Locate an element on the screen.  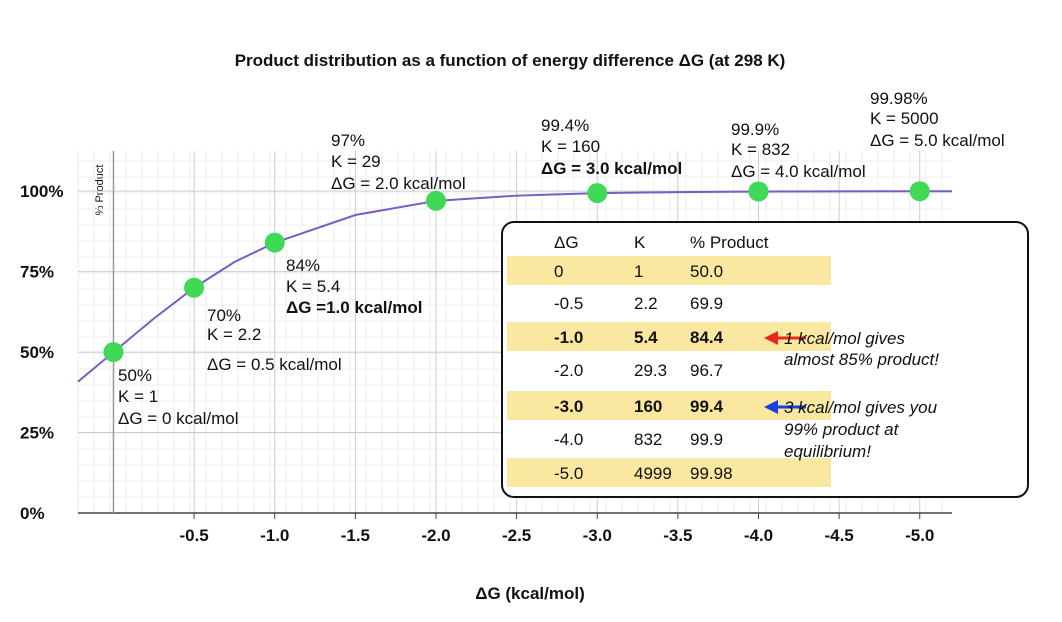
note: 3 kcal/mol gives you is located at coordinates (861, 407).